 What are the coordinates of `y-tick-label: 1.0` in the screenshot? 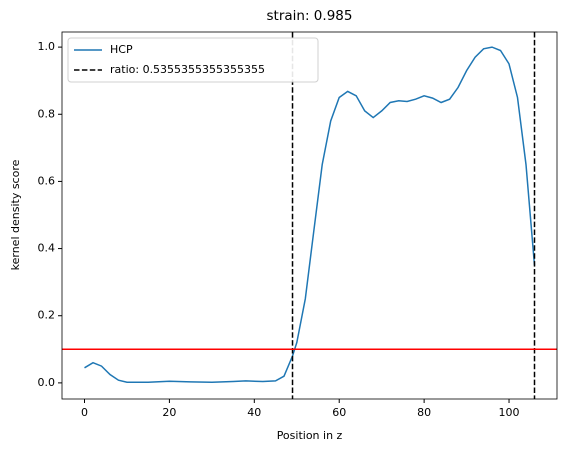 It's located at (47, 46).